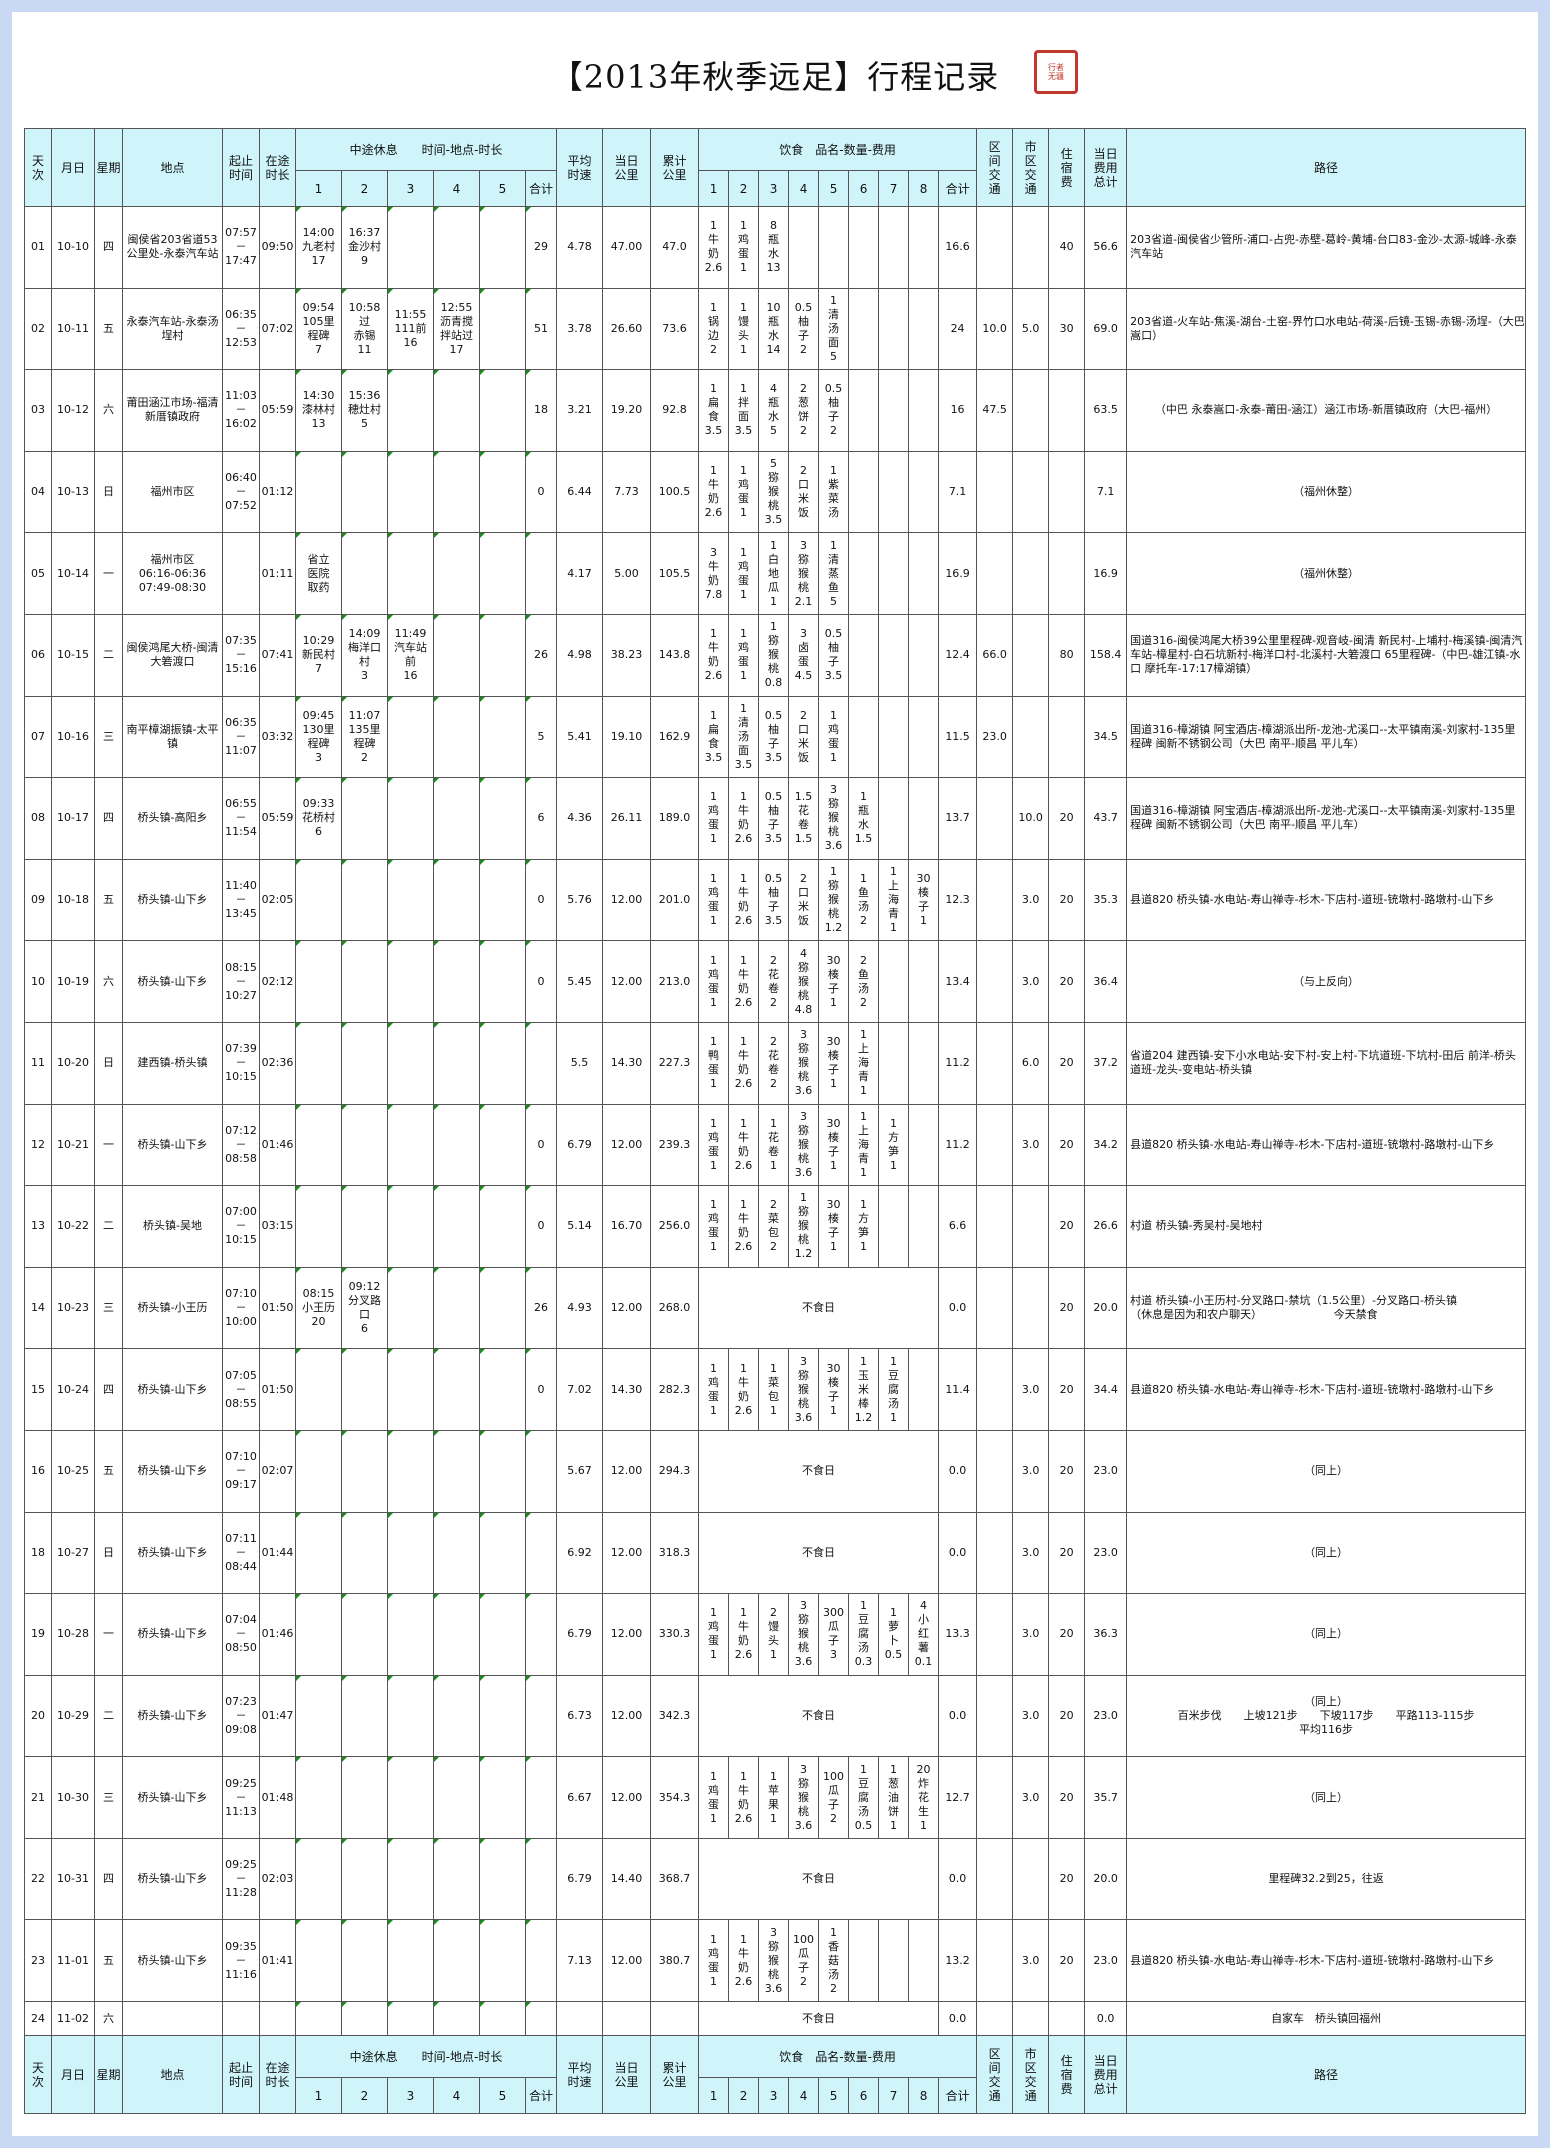  Describe the element at coordinates (834, 1634) in the screenshot. I see `cell-food-5: 300 瓜 子 3` at that location.